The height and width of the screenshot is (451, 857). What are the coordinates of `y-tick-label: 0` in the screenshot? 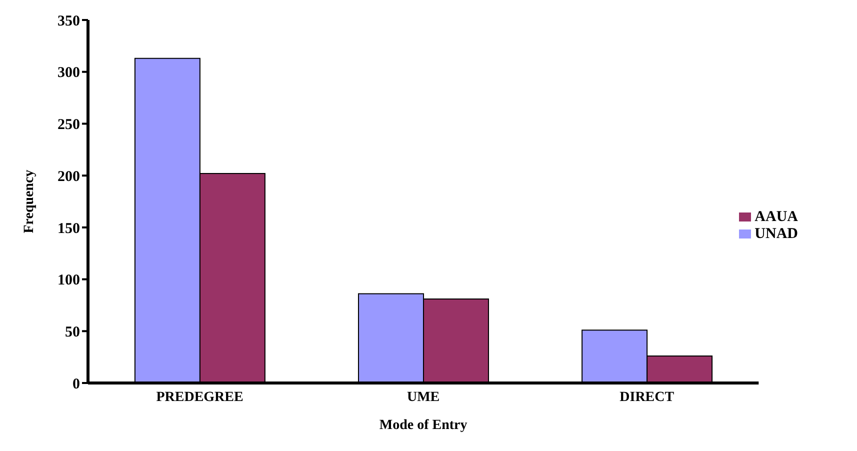 It's located at (76, 384).